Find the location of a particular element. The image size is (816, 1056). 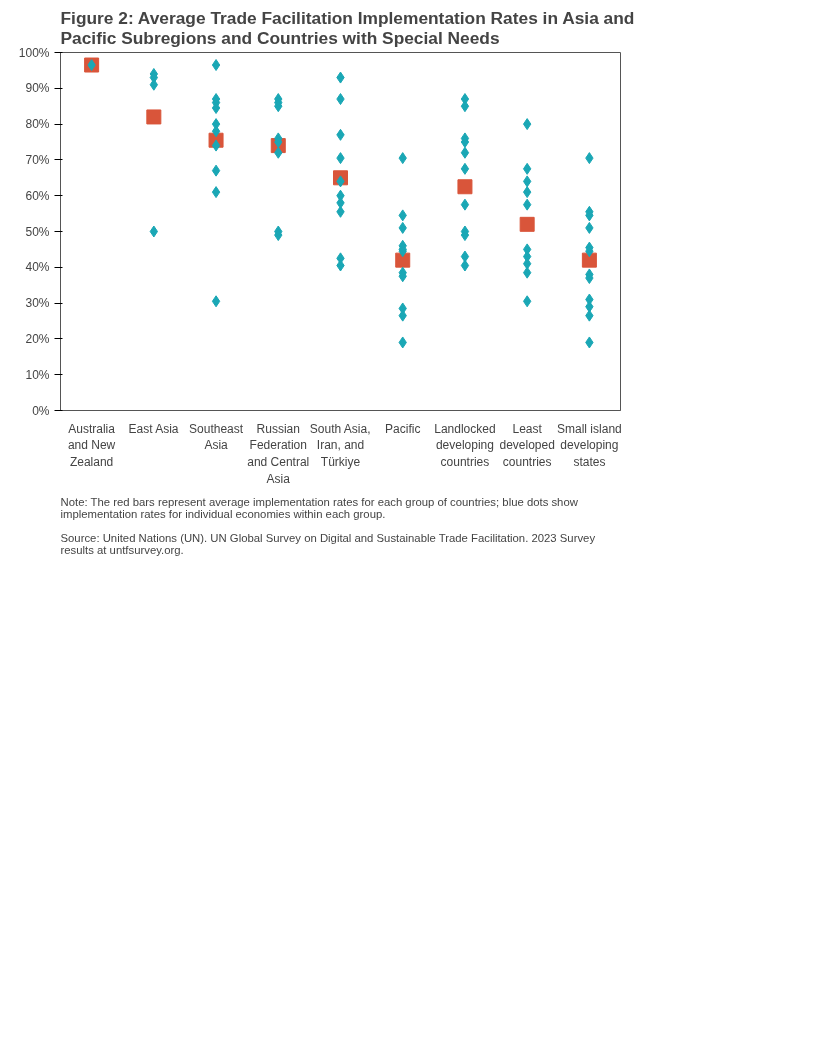

x-tick-label: Russian Federation and Central Asia is located at coordinates (278, 453).